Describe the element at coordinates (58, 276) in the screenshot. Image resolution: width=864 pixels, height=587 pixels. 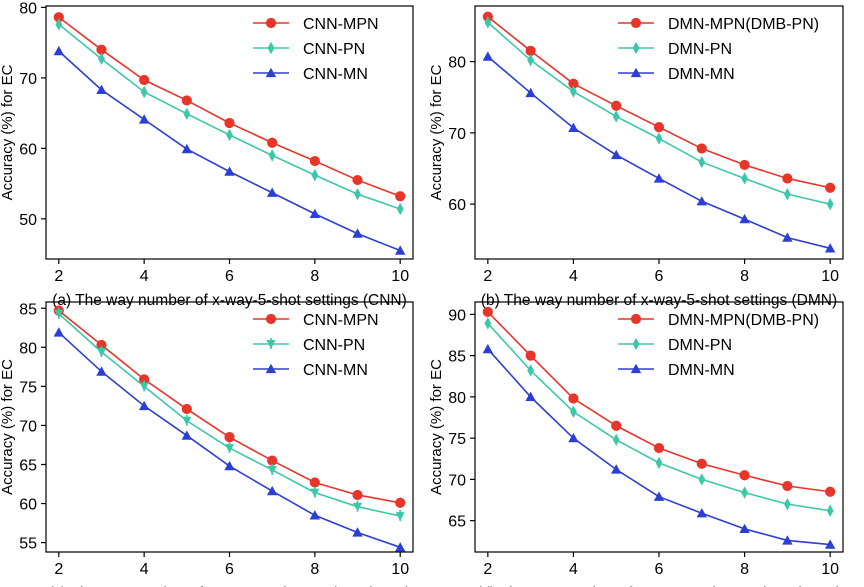
I see `x-tick-label: 2` at that location.